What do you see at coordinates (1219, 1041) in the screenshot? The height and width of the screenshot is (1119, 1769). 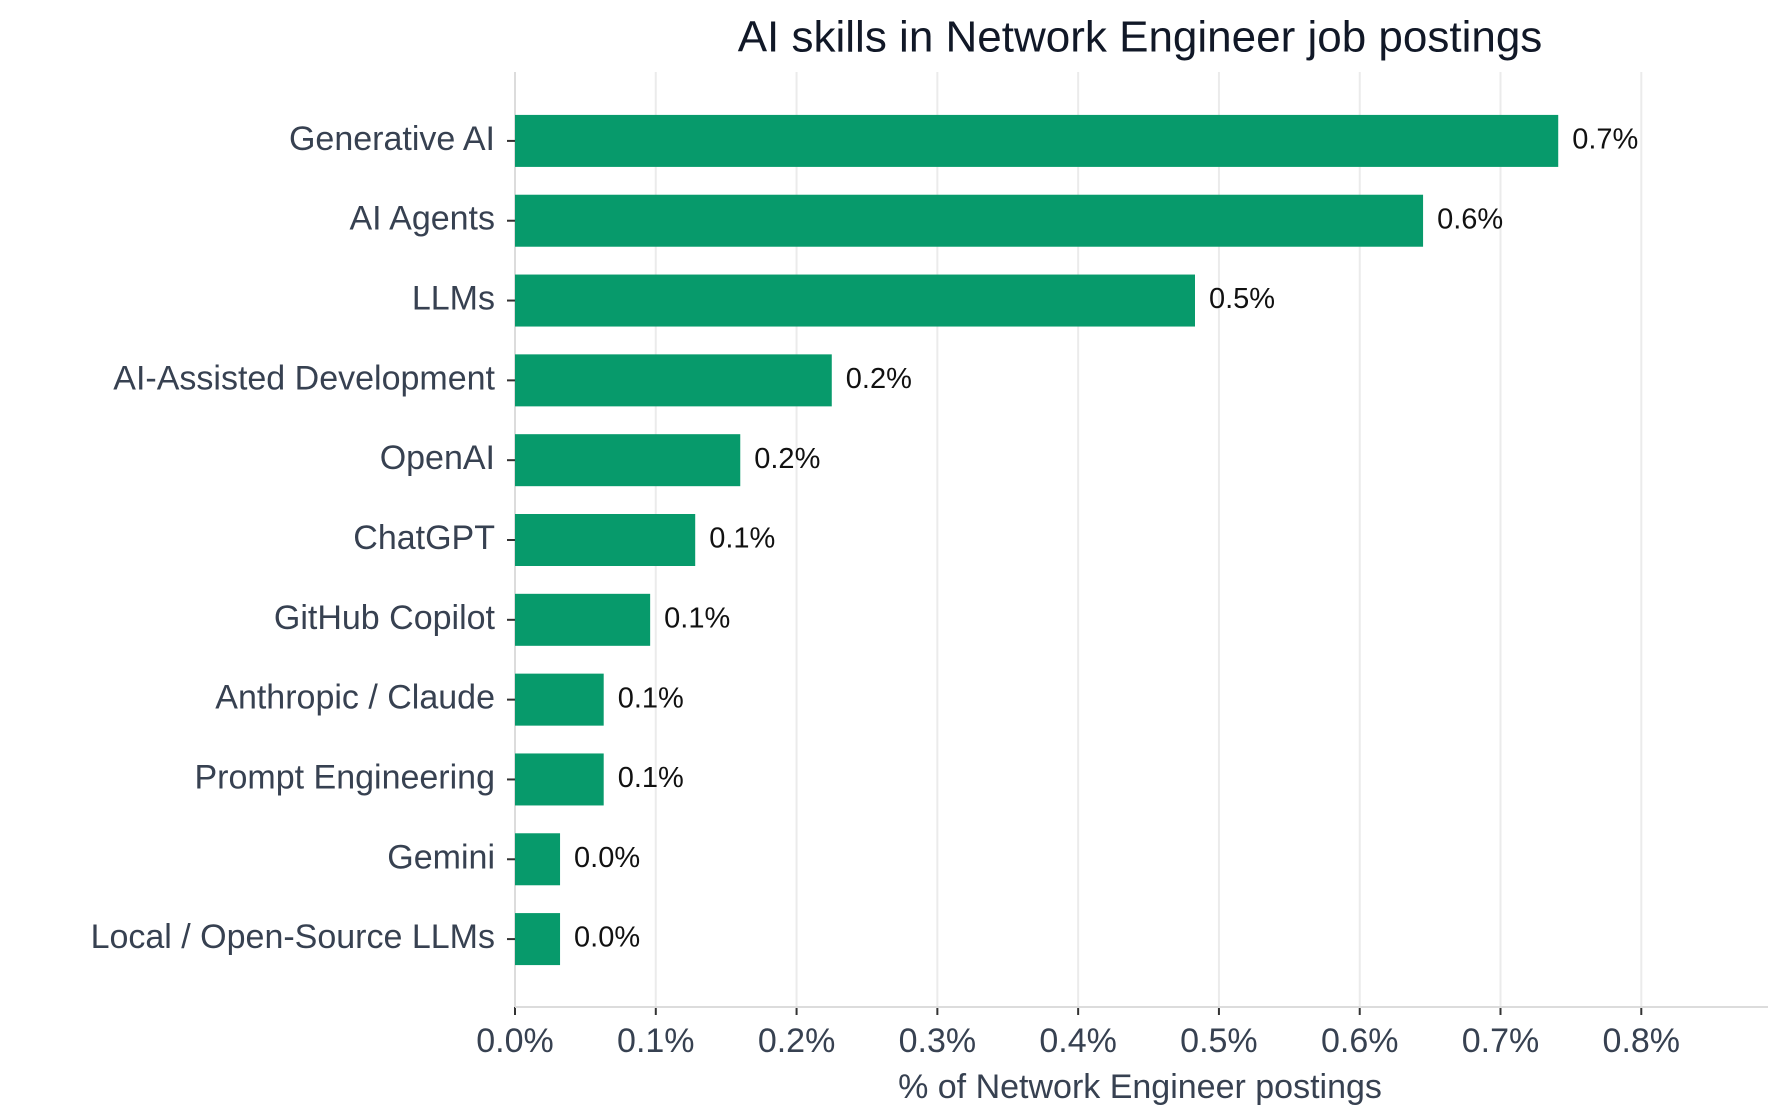 I see `x-tick-label: 0.5%` at bounding box center [1219, 1041].